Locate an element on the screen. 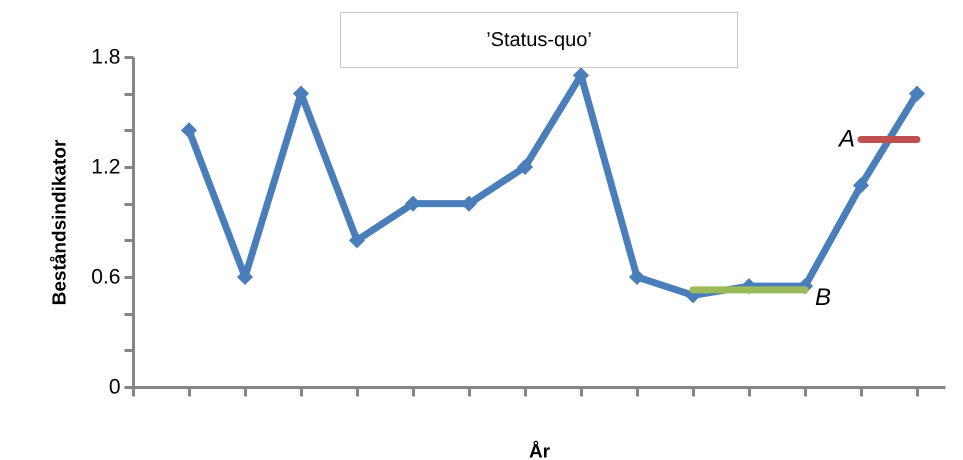  y-axis-title: Beståndsindikator is located at coordinates (59, 222).